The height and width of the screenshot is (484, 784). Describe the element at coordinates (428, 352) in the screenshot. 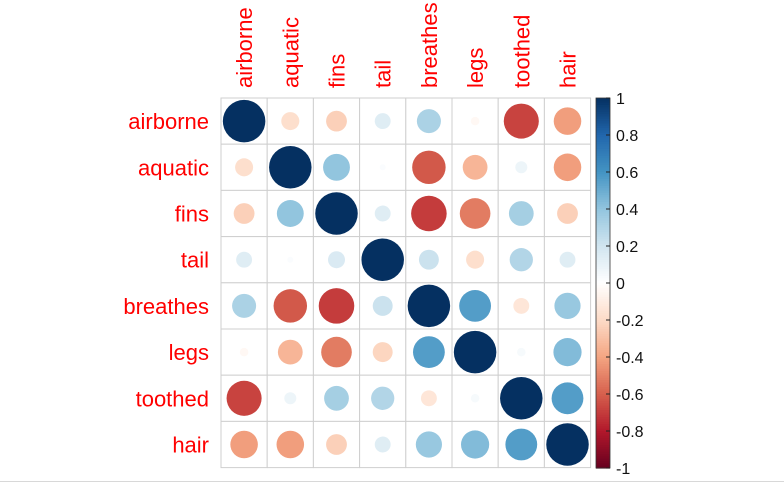

I see `corr-circle-legs-breathes` at that location.